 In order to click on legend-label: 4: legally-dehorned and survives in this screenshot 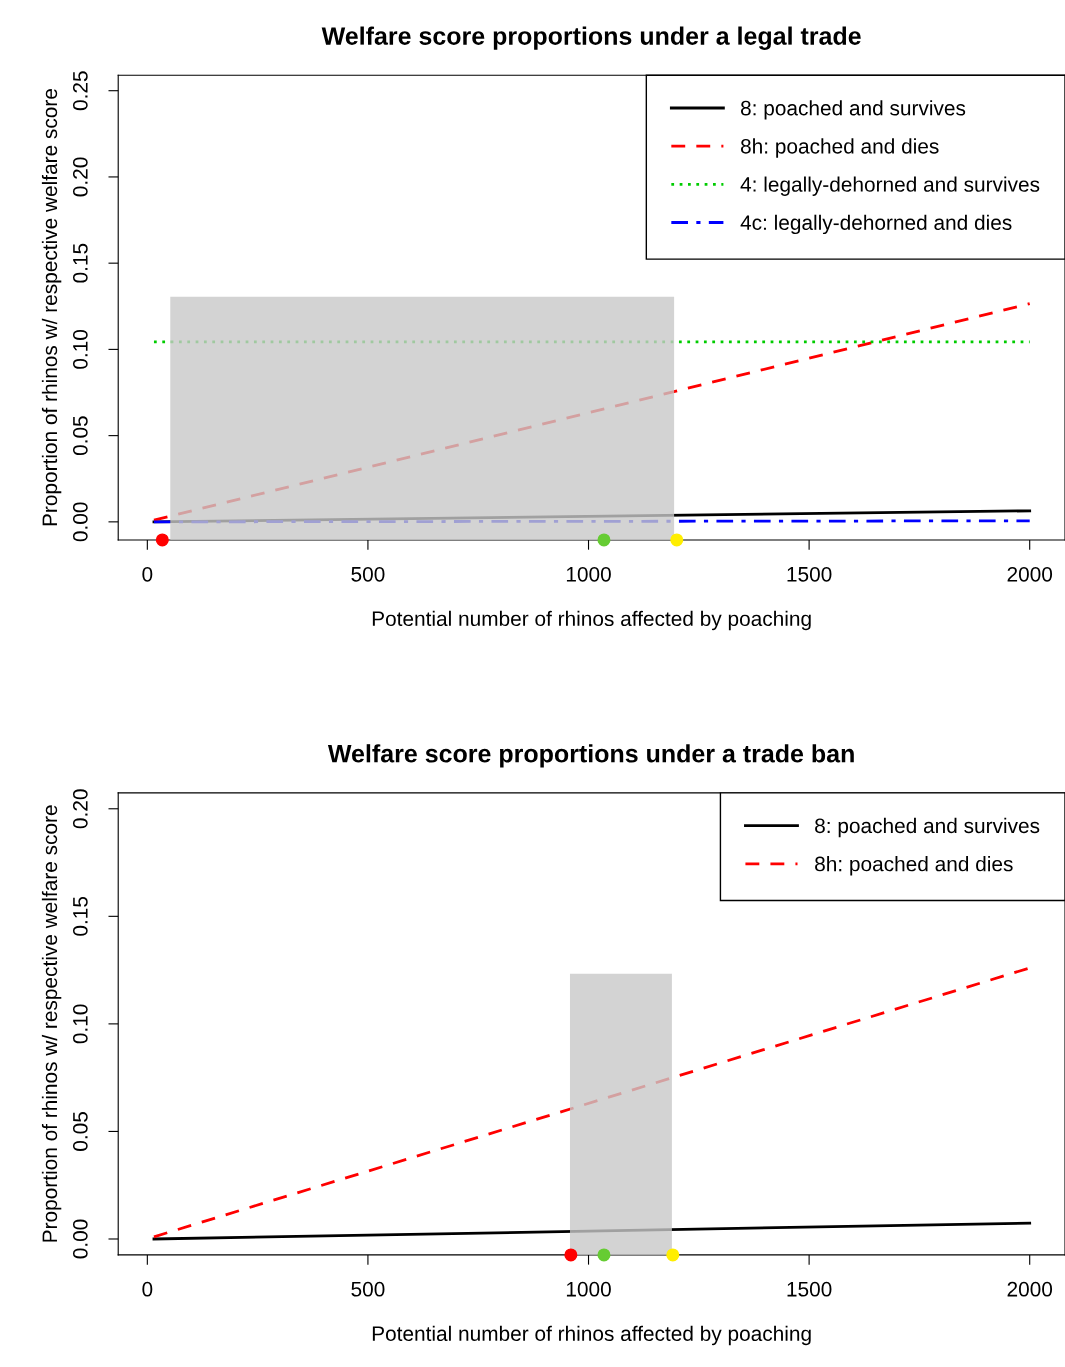, I will do `click(890, 186)`.